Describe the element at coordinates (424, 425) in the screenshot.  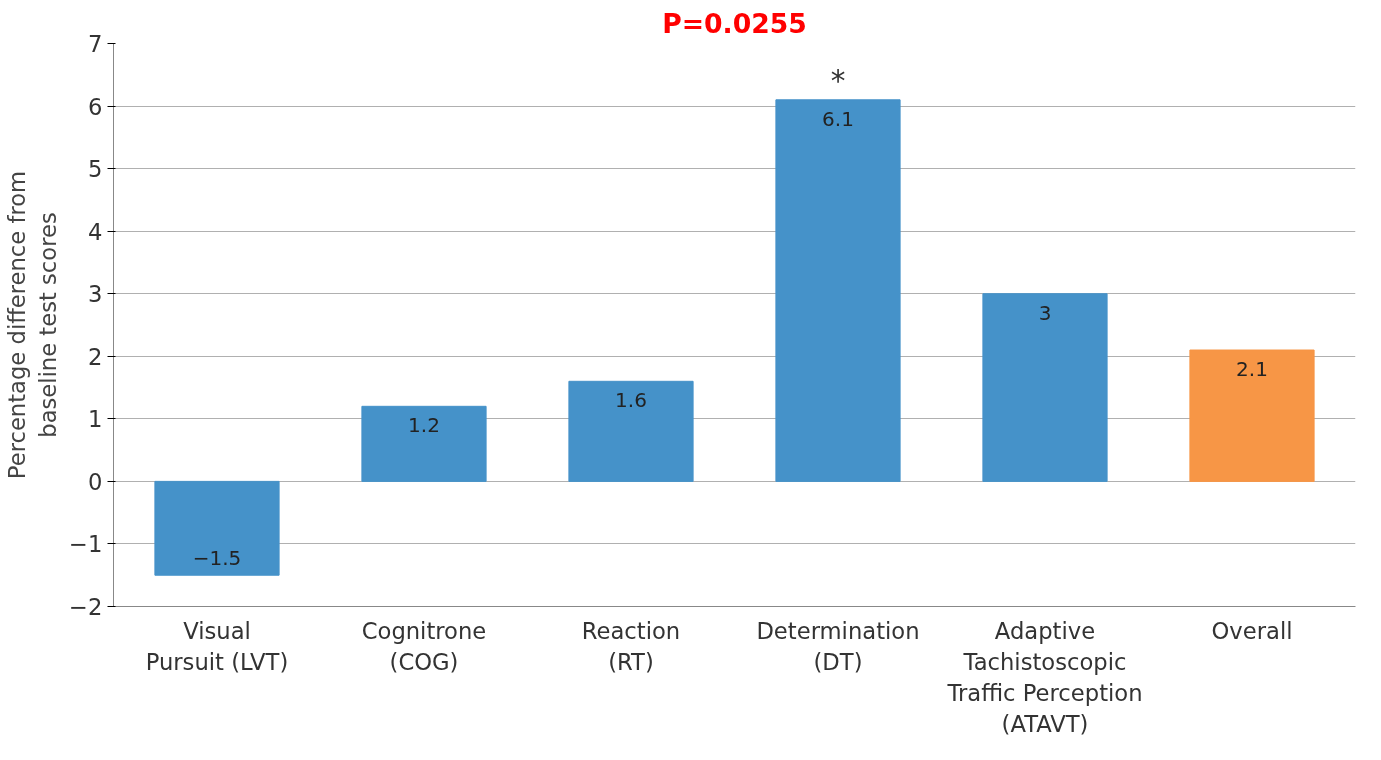
I see `data-label: 1.2` at that location.